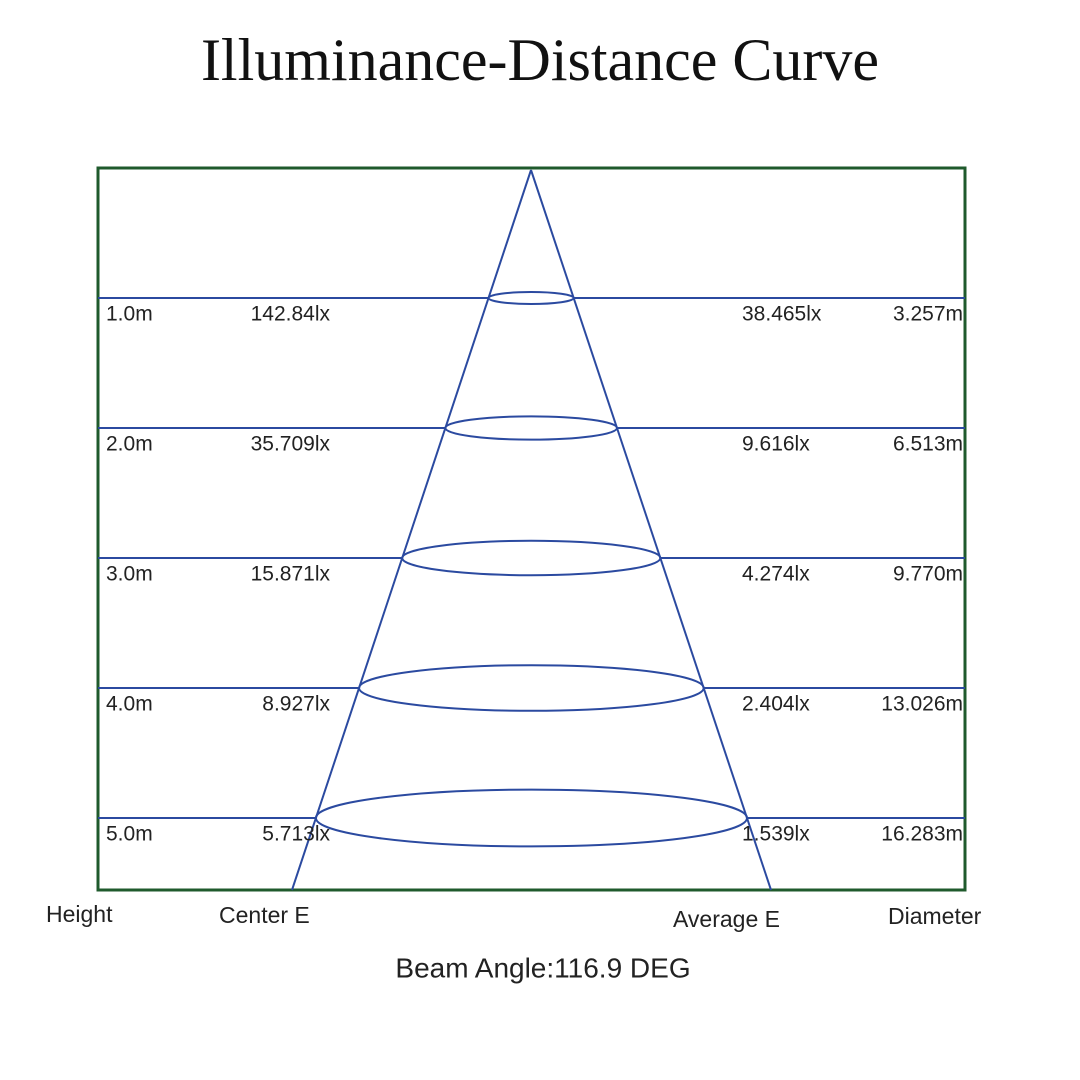 Image resolution: width=1080 pixels, height=1080 pixels. Describe the element at coordinates (726, 919) in the screenshot. I see `footer-average: Average E` at that location.